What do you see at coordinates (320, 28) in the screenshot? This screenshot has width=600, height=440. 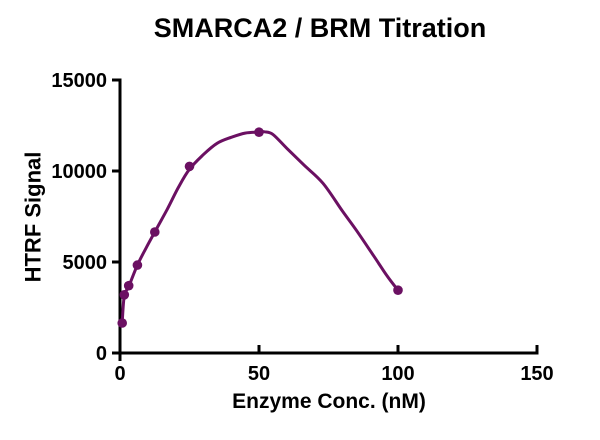 I see `chart-title: SMARCA2 / BRM Titration` at bounding box center [320, 28].